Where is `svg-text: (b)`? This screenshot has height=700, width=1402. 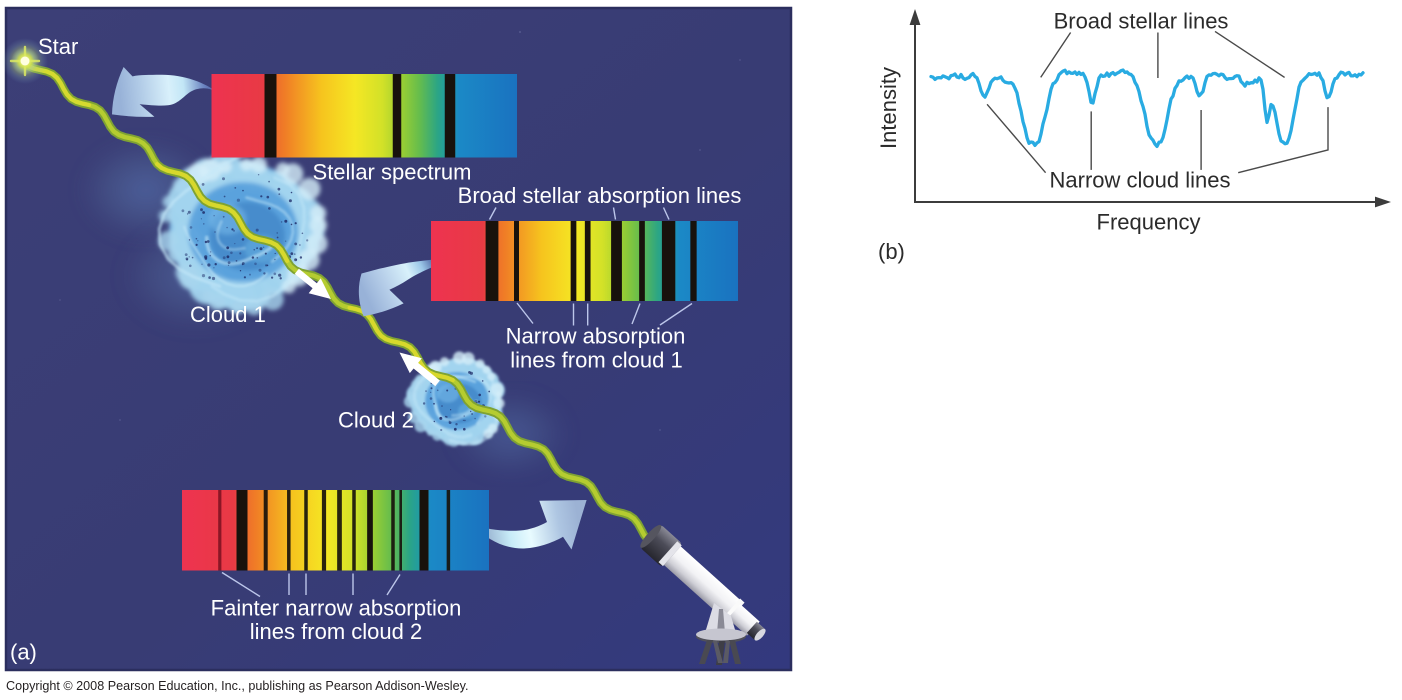 svg-text: (b) is located at coordinates (891, 251).